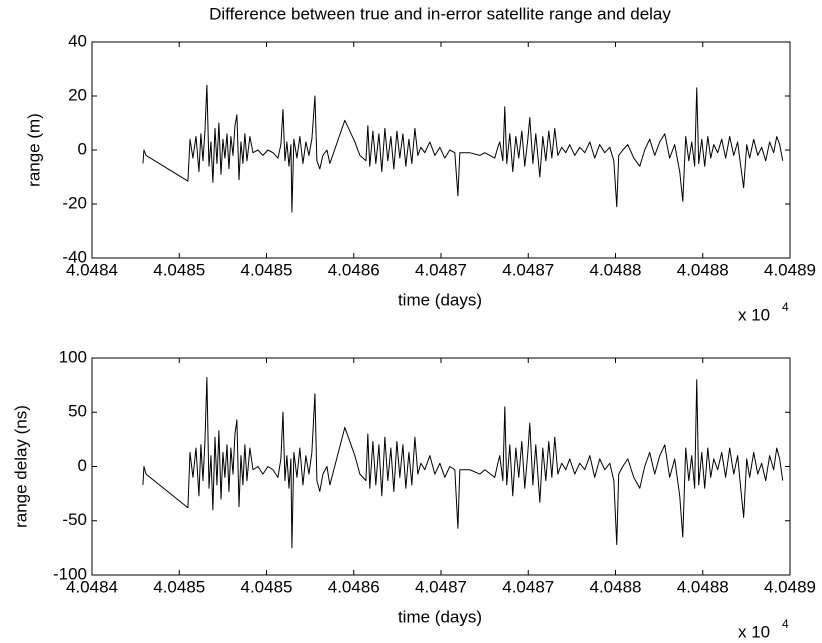 This screenshot has width=822, height=643. What do you see at coordinates (20, 466) in the screenshot?
I see `y-axis-label: range delay (ns)` at bounding box center [20, 466].